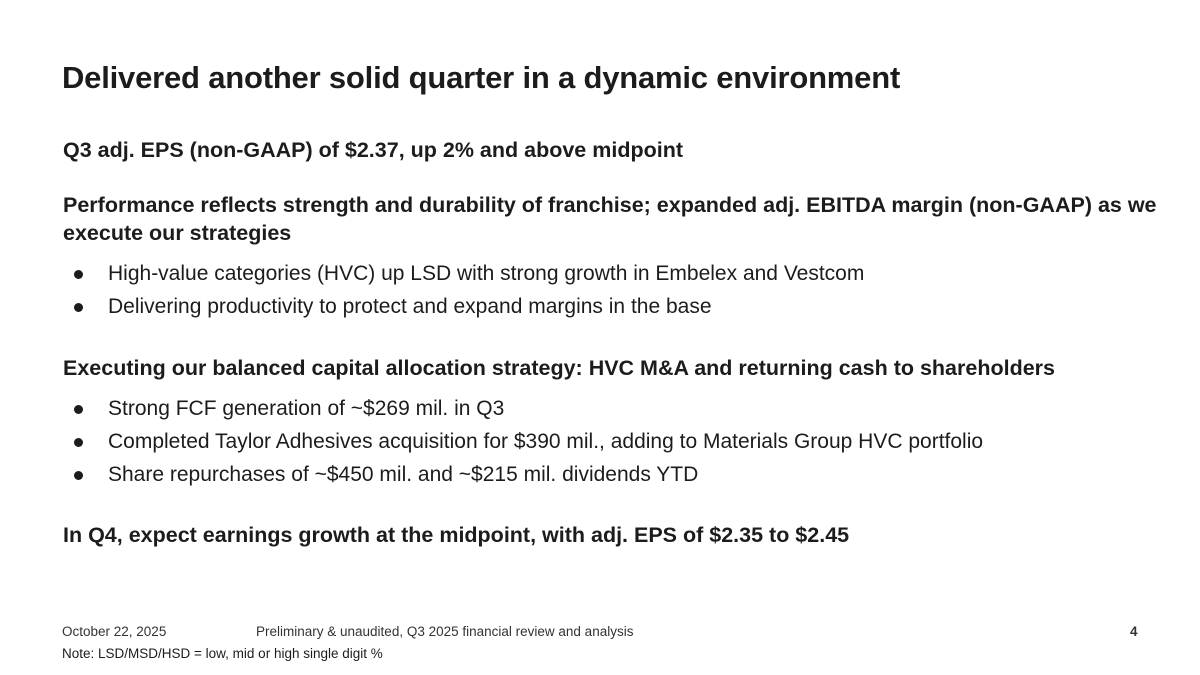 The width and height of the screenshot is (1200, 675). What do you see at coordinates (1134, 631) in the screenshot?
I see `page-number: 4` at bounding box center [1134, 631].